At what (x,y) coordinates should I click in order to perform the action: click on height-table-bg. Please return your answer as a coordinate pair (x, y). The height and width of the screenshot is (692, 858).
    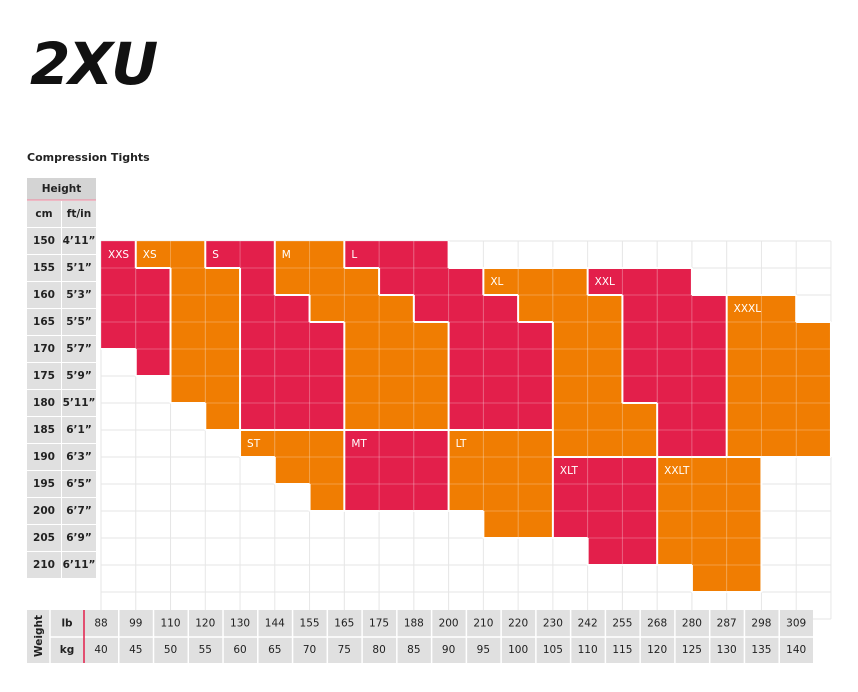
    Looking at the image, I should click on (61, 189).